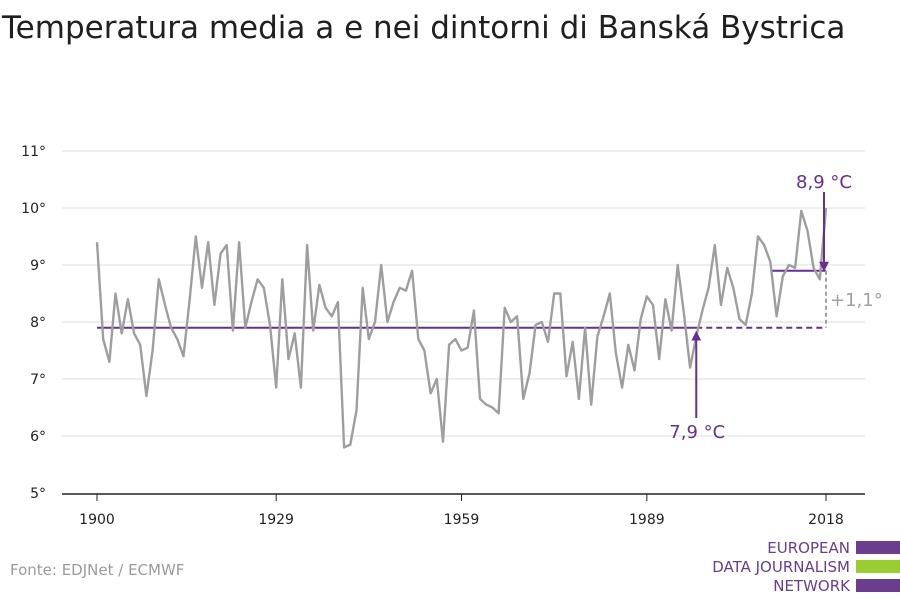 This screenshot has height=600, width=900. What do you see at coordinates (697, 432) in the screenshot?
I see `baseline-value-label: 7,9 °C` at bounding box center [697, 432].